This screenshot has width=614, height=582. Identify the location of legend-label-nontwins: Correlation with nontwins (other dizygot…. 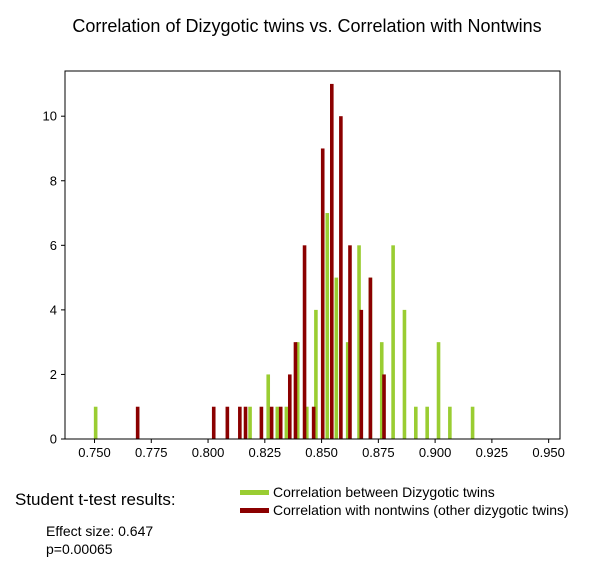
(421, 510).